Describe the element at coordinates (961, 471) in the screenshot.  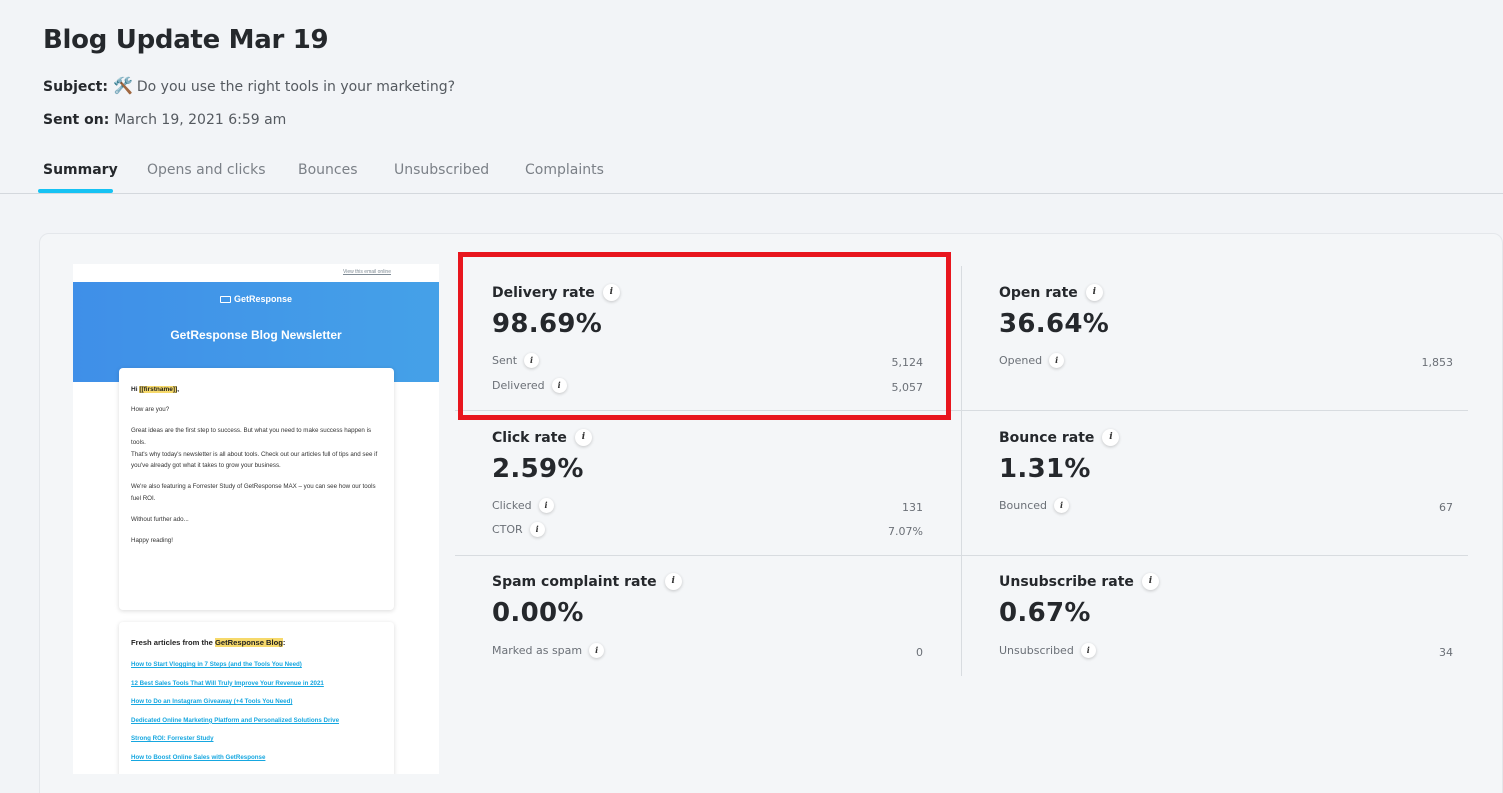
I see `grid-divider` at that location.